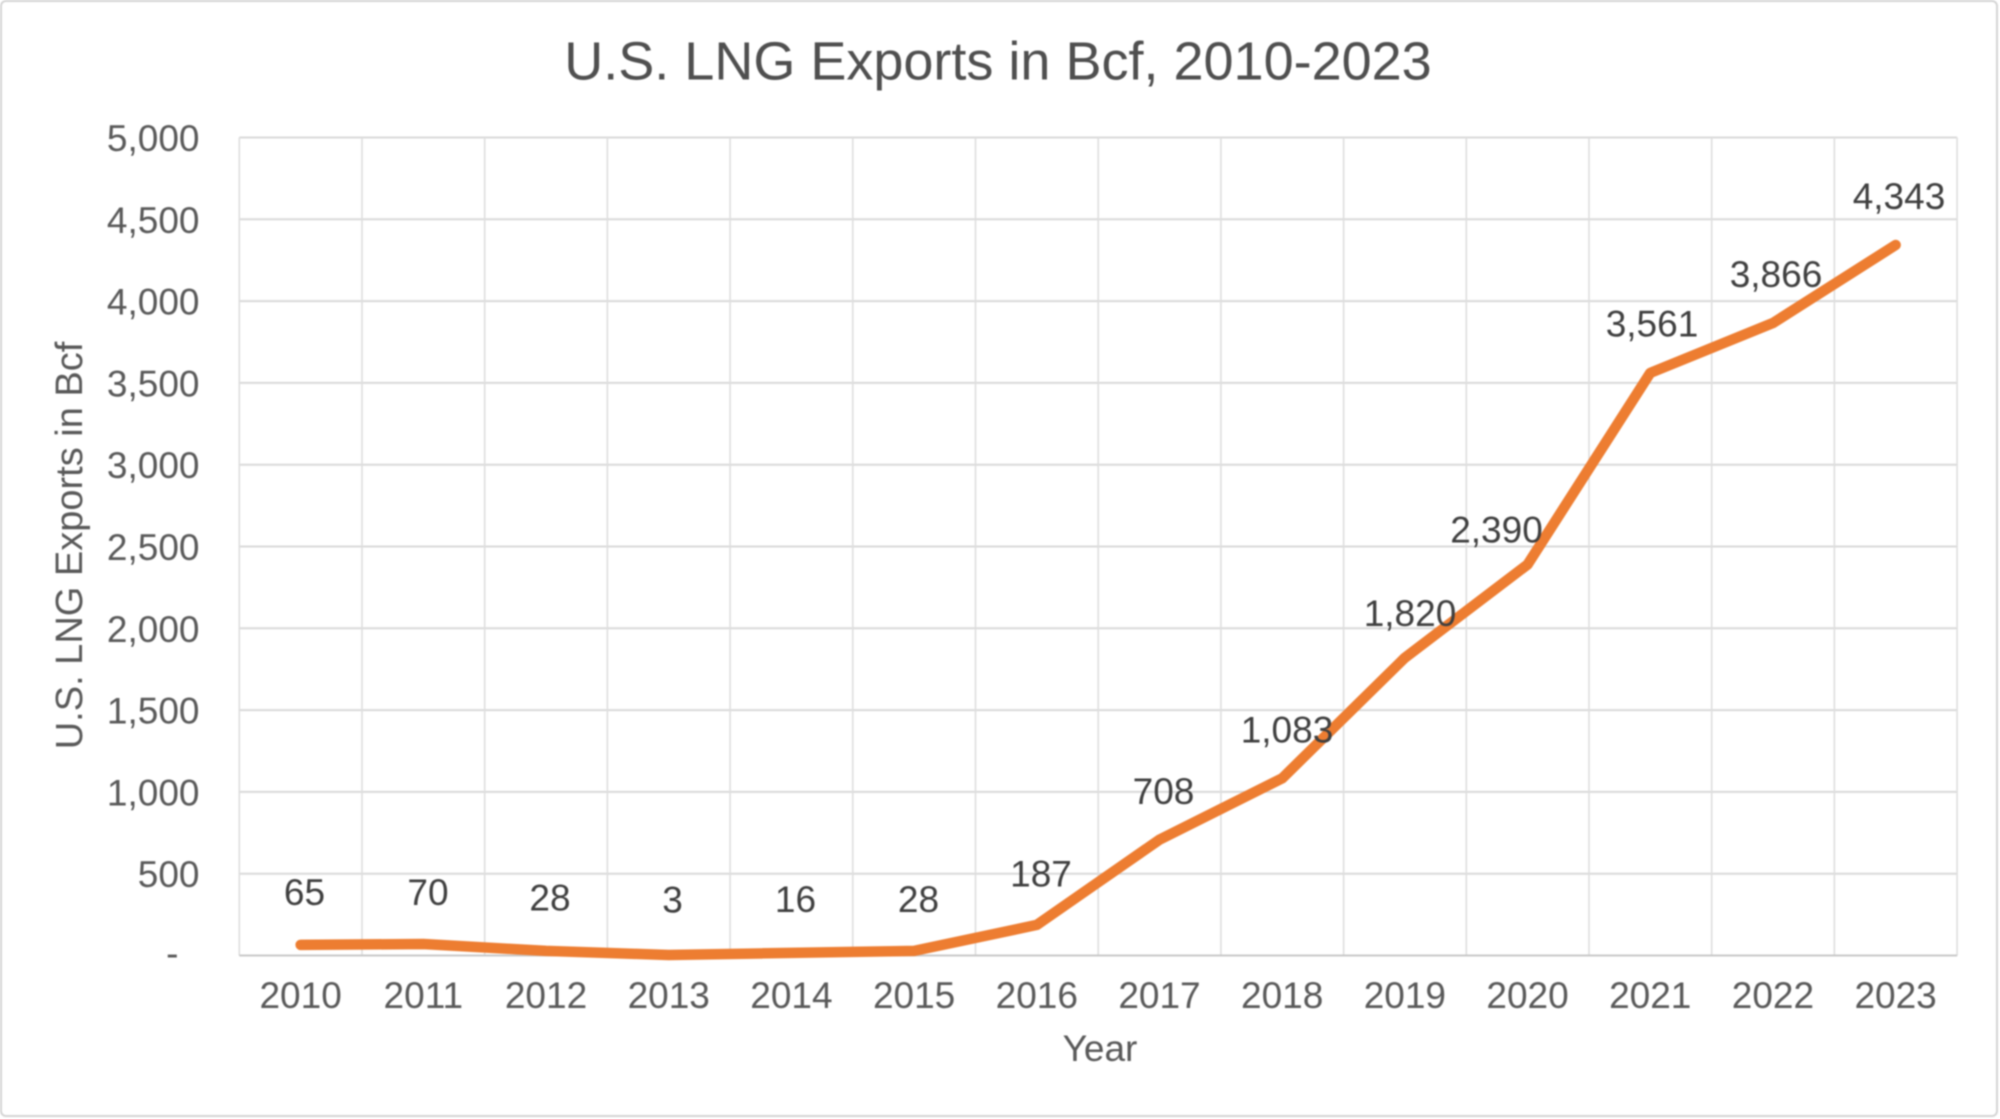 This screenshot has height=1119, width=2000. What do you see at coordinates (1100, 1048) in the screenshot?
I see `svg-text: Year` at bounding box center [1100, 1048].